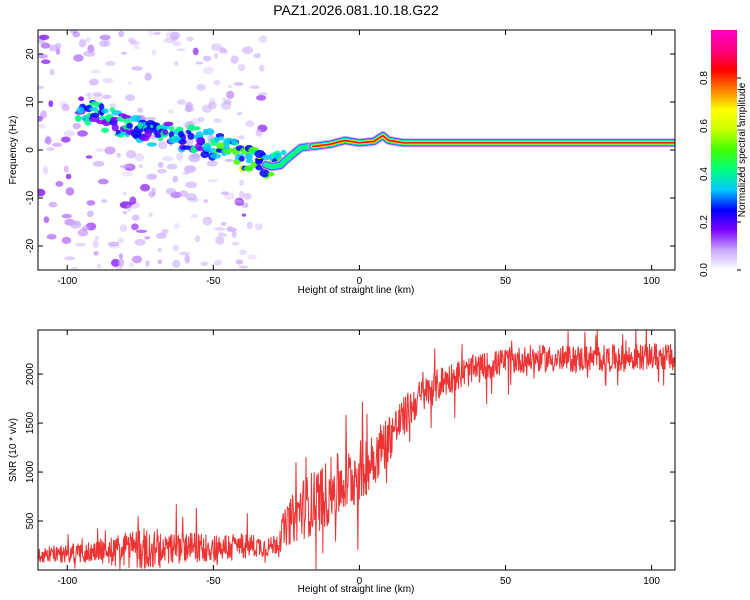 Image resolution: width=750 pixels, height=600 pixels. Describe the element at coordinates (724, 150) in the screenshot. I see `colorbar-gradient` at that location.